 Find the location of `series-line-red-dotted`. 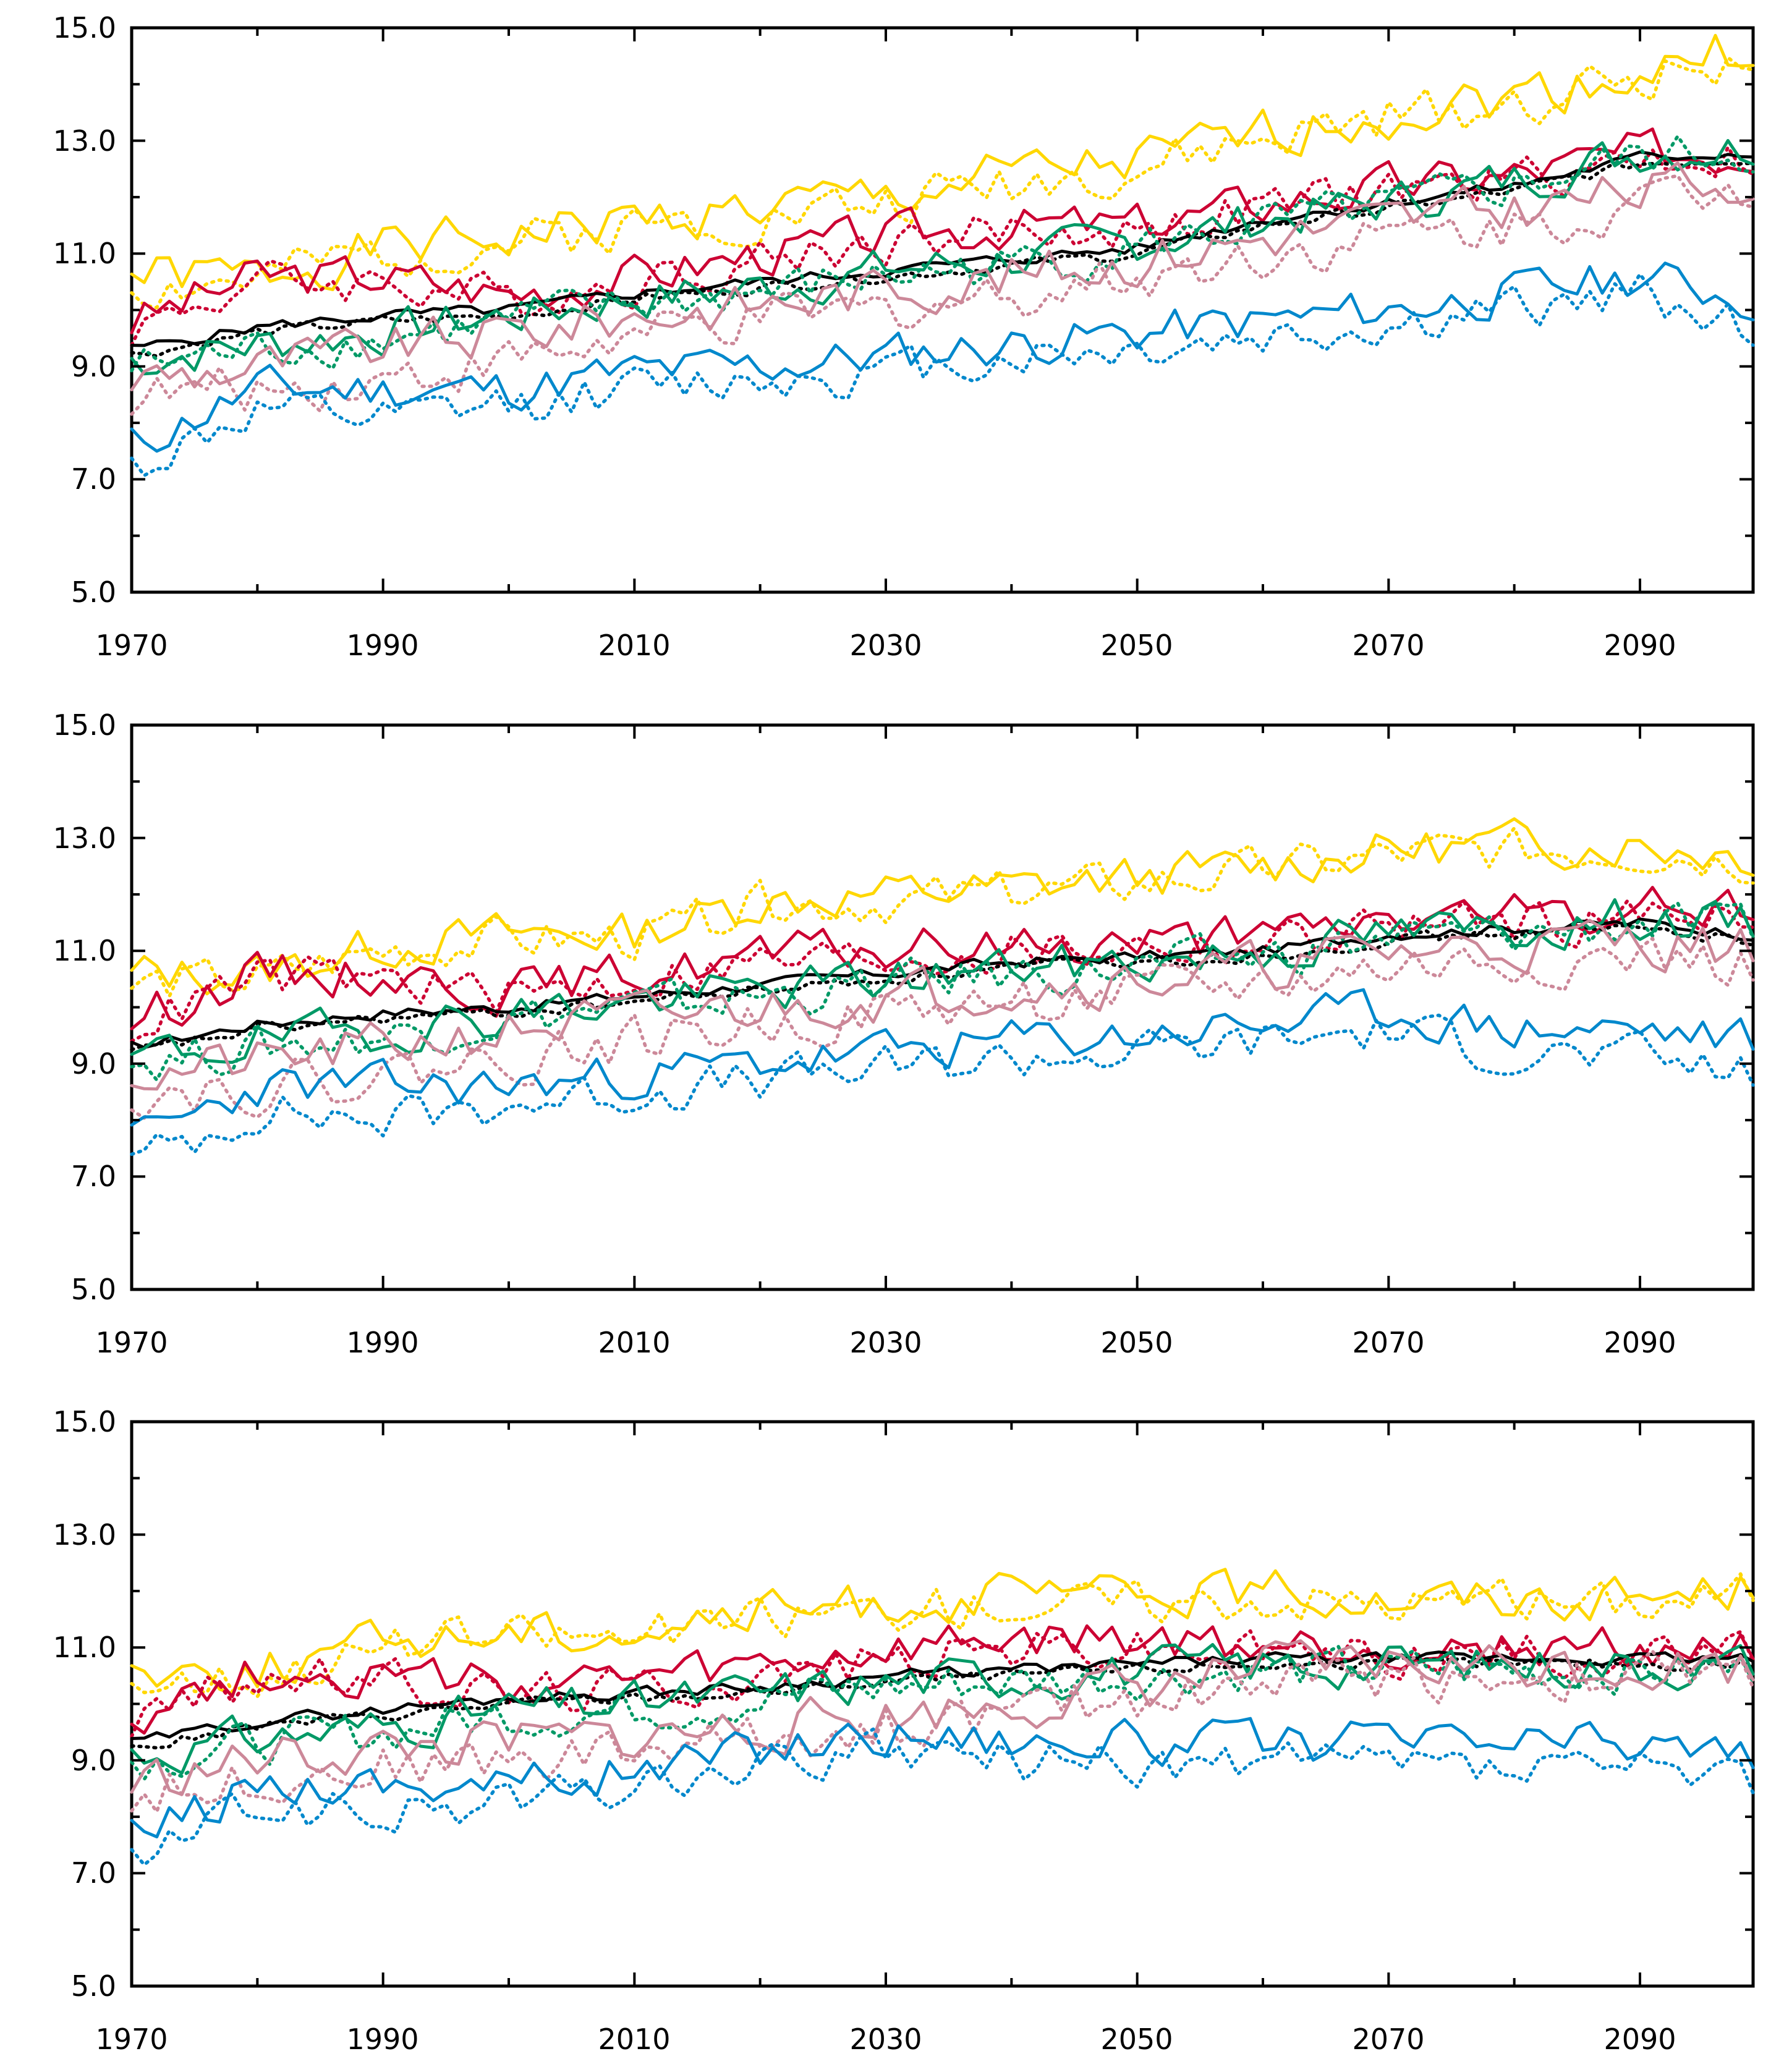

series-line-red-dotted is located at coordinates (942, 246).